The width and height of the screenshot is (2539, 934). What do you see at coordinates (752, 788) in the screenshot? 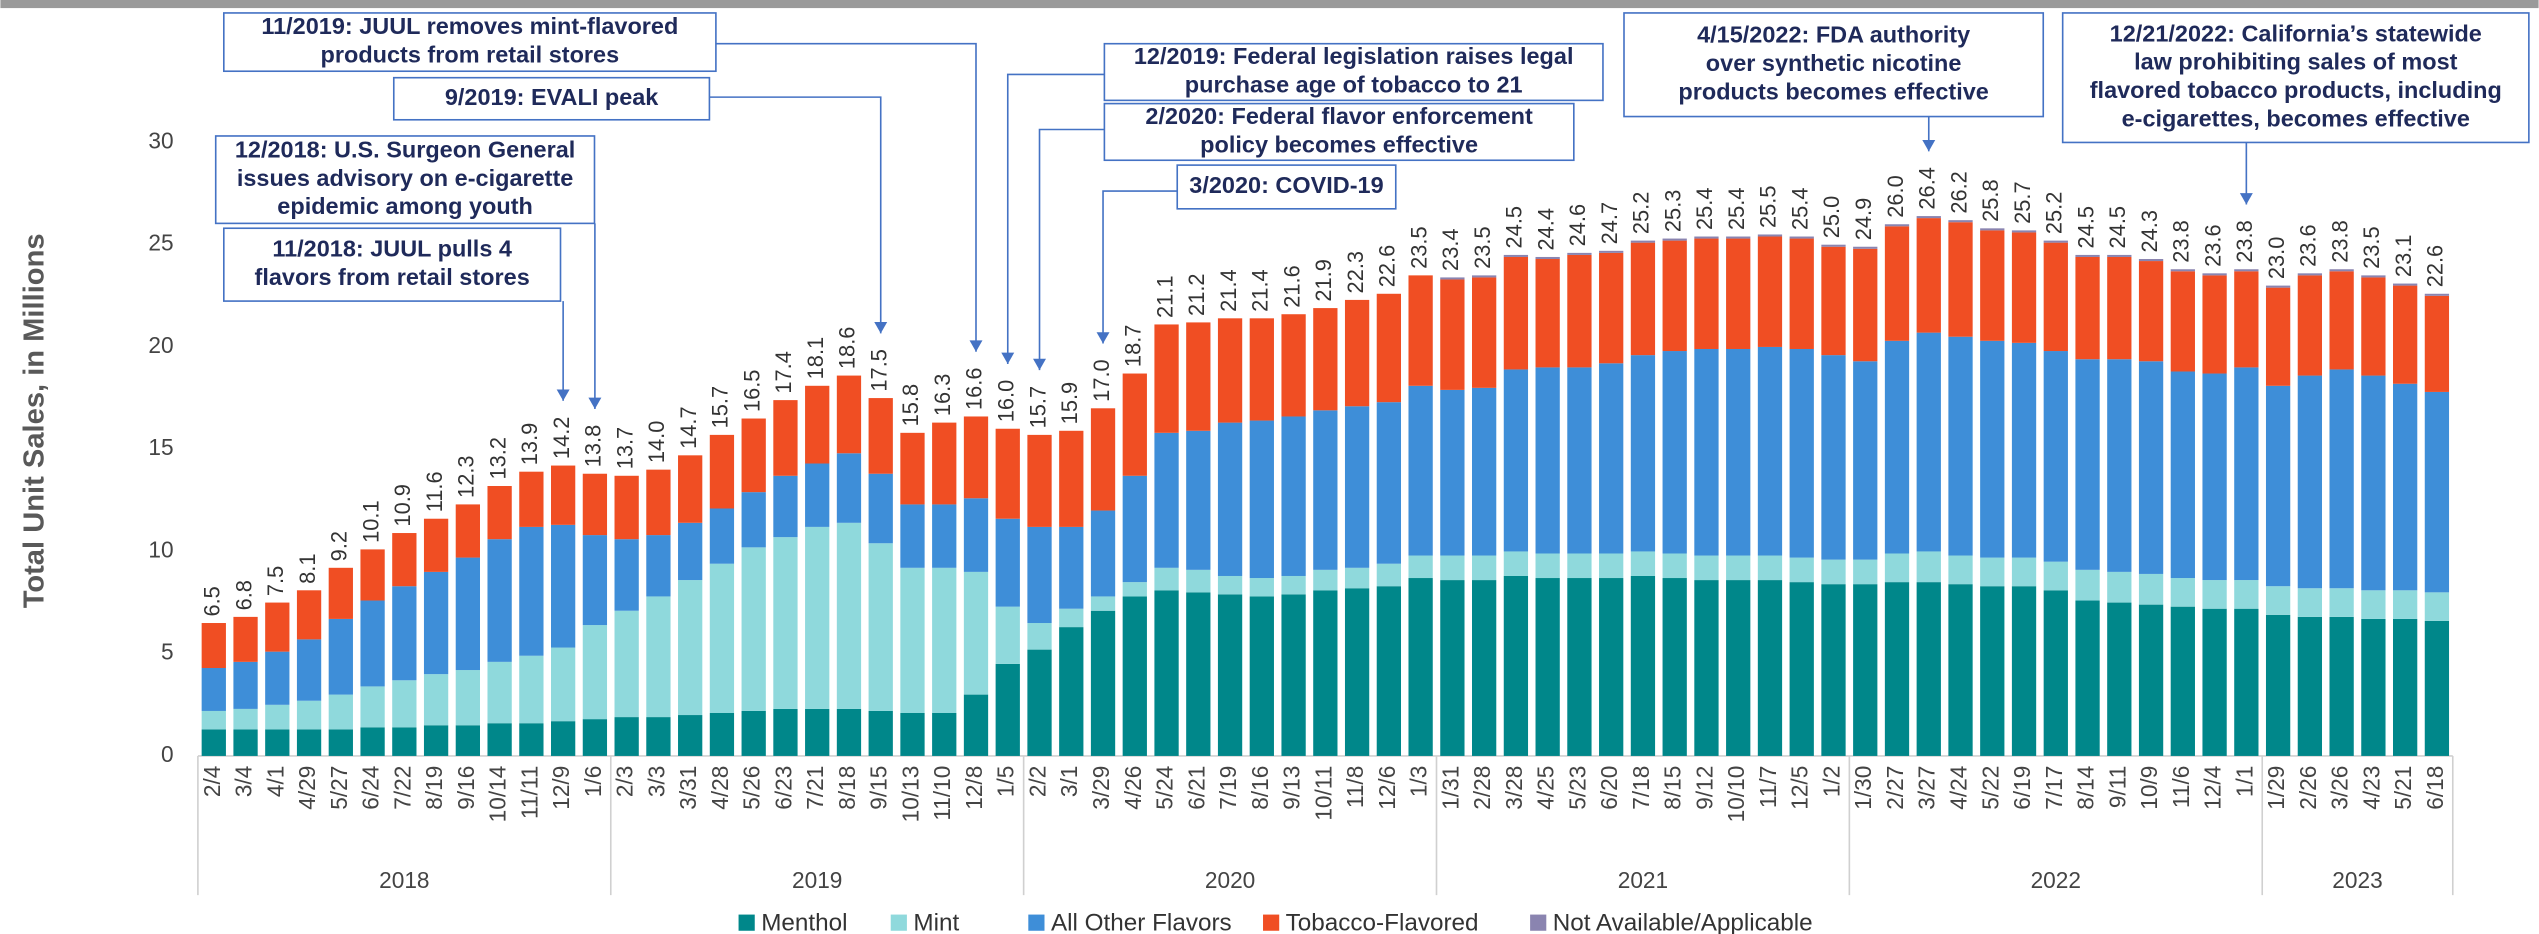
I see `x-tick-label: 5/26` at bounding box center [752, 788].